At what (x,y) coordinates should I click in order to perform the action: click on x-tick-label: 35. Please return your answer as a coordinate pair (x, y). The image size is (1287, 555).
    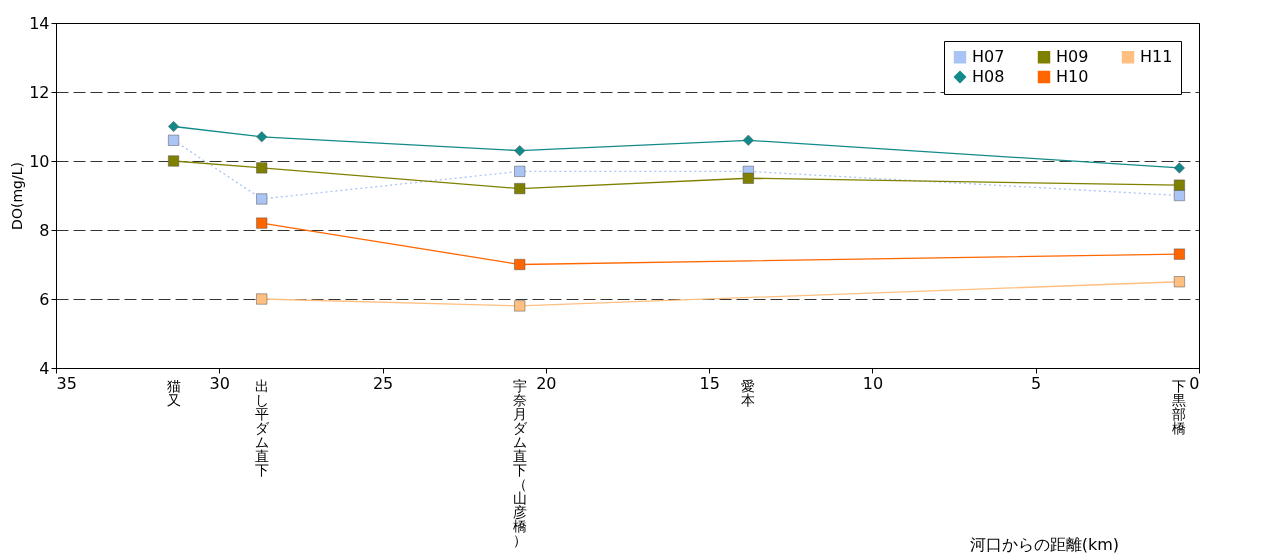
    Looking at the image, I should click on (66, 383).